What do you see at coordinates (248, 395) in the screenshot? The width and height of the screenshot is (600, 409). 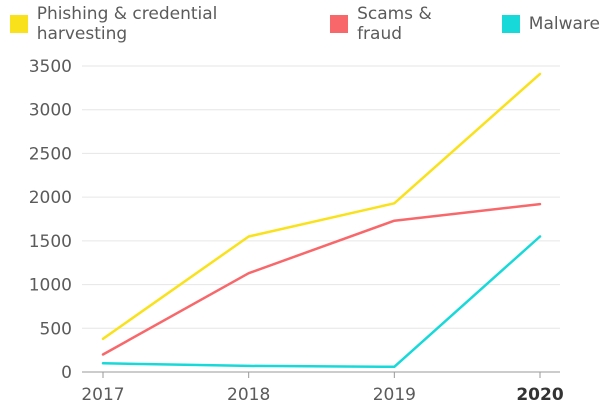 I see `x-tick-label: 2018` at bounding box center [248, 395].